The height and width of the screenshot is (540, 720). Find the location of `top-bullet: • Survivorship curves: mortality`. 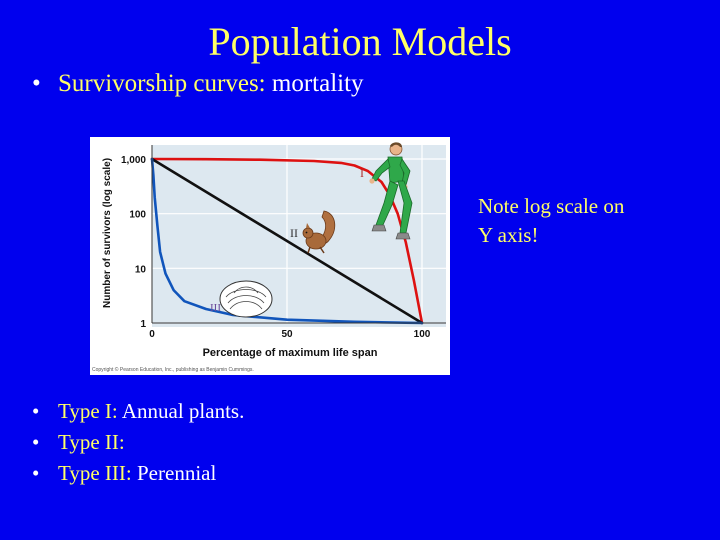

top-bullet: • Survivorship curves: mortality is located at coordinates (198, 84).